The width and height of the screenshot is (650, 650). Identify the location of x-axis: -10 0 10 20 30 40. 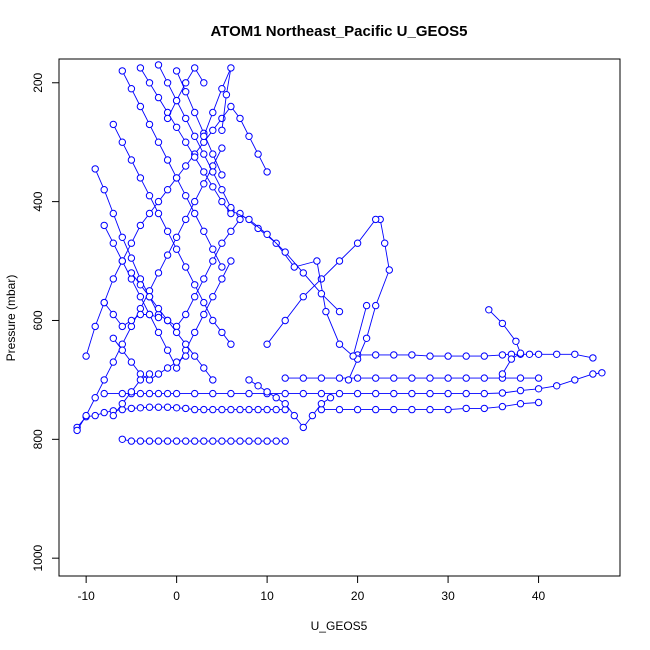
(311, 589).